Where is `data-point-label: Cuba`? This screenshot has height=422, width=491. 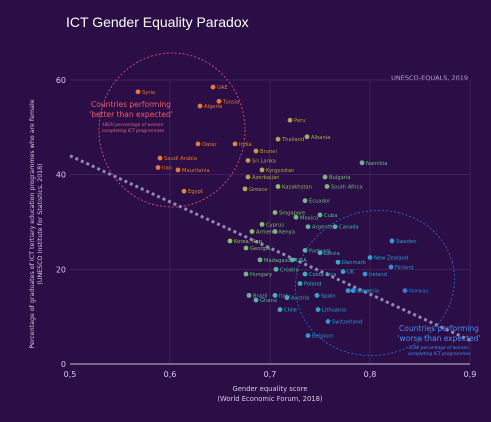
data-point-label: Cuba is located at coordinates (330, 216).